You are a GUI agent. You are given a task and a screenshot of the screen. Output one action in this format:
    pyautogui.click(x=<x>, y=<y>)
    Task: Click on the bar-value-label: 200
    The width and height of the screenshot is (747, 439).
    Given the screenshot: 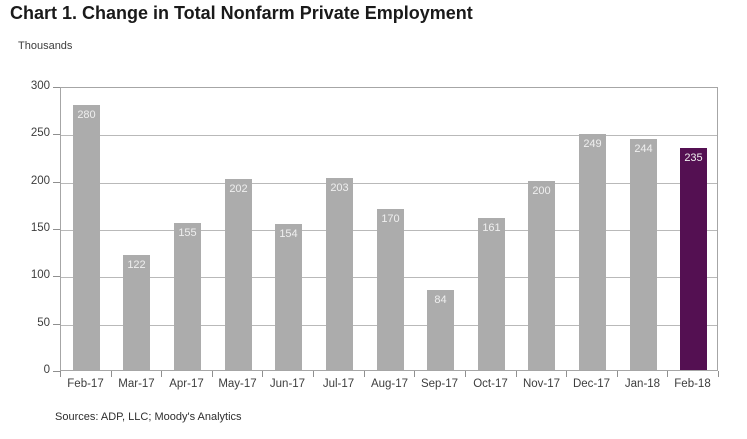 What is the action you would take?
    pyautogui.click(x=541, y=191)
    